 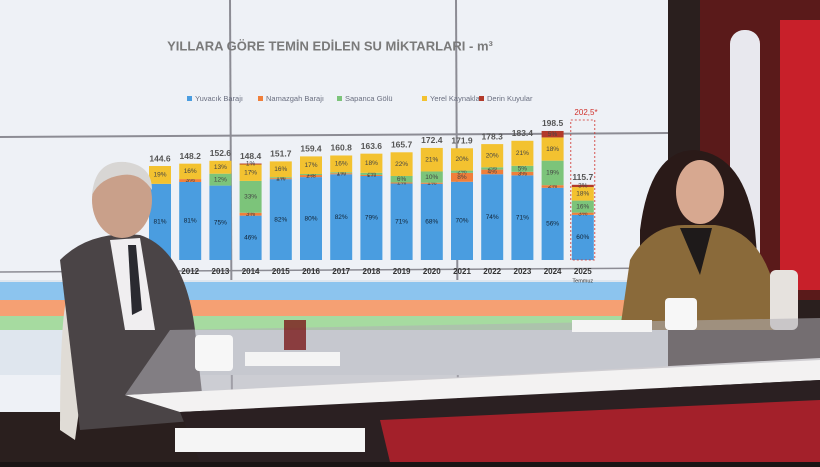 I want to click on segment-label: 21%, so click(x=522, y=153).